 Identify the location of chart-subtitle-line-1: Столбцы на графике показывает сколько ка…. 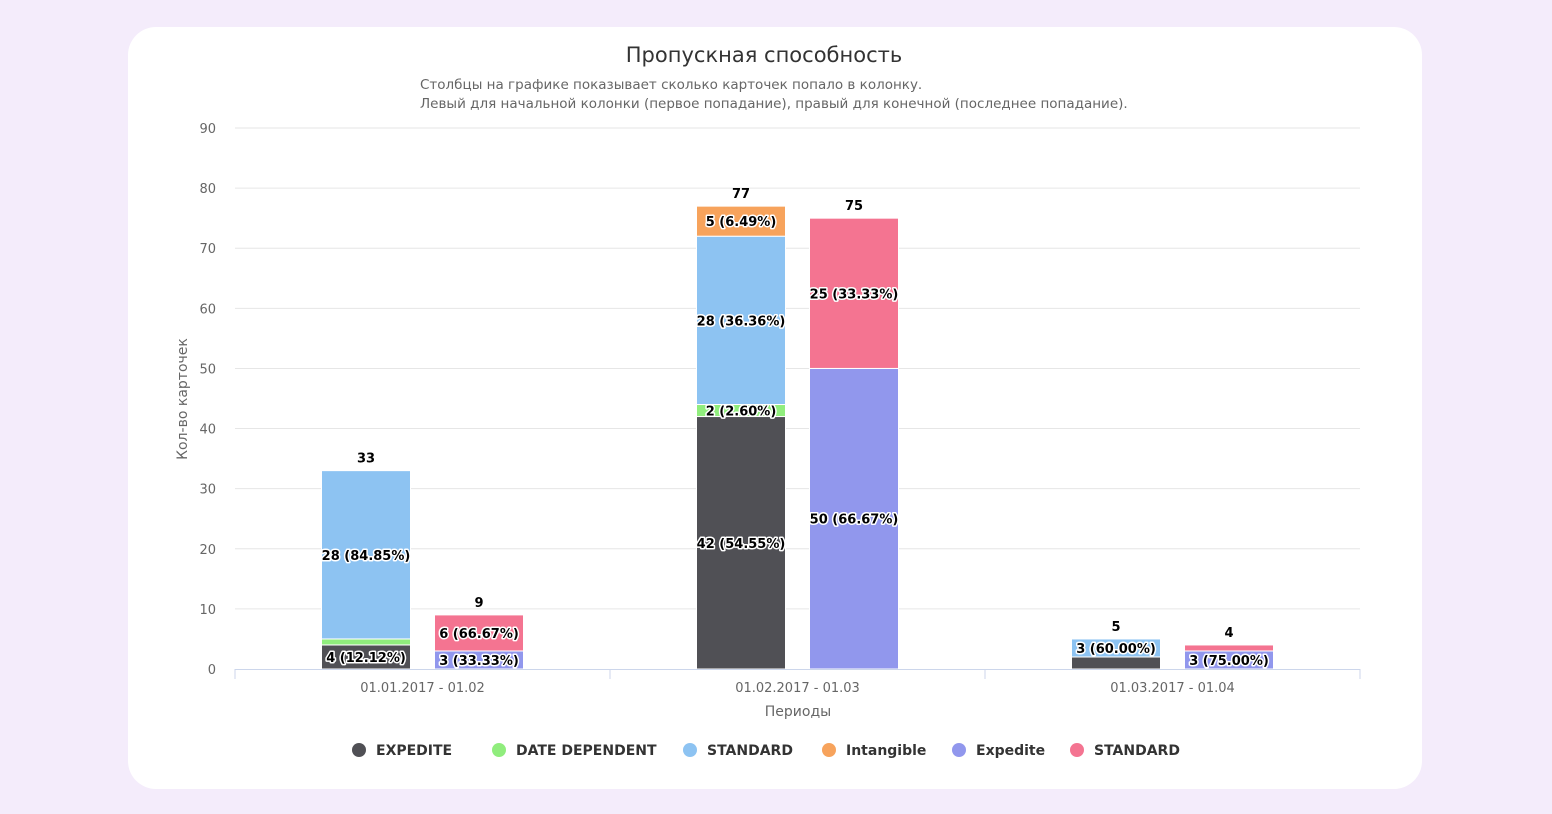
(671, 85).